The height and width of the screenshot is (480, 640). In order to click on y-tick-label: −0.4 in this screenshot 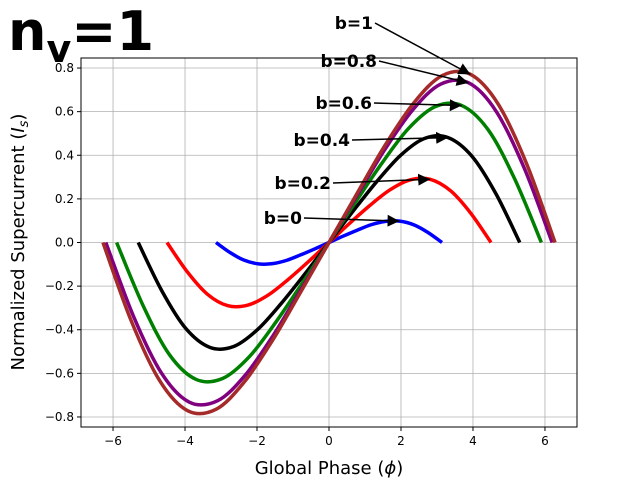, I will do `click(59, 330)`.